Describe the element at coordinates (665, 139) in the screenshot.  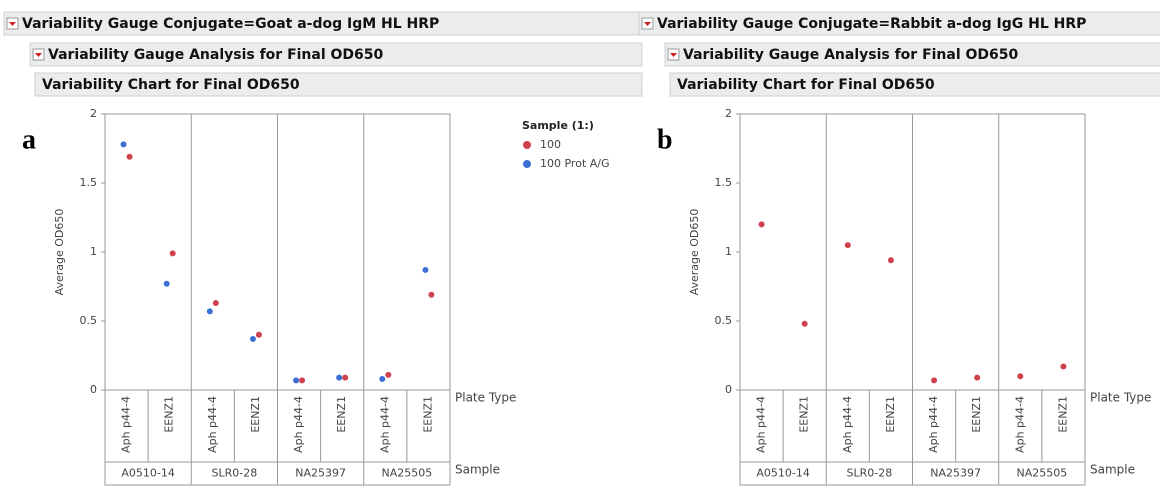
I see `panel-label: b` at that location.